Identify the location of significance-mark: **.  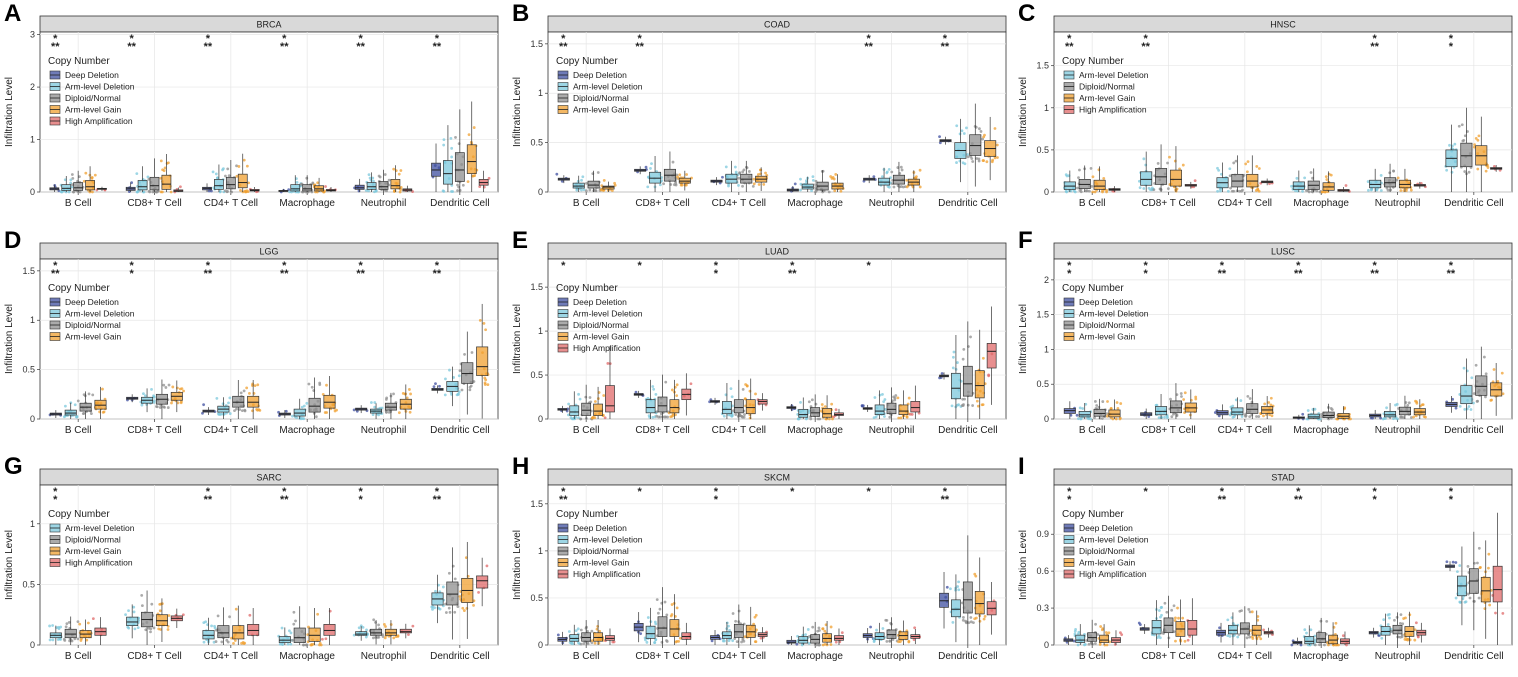
(55, 47).